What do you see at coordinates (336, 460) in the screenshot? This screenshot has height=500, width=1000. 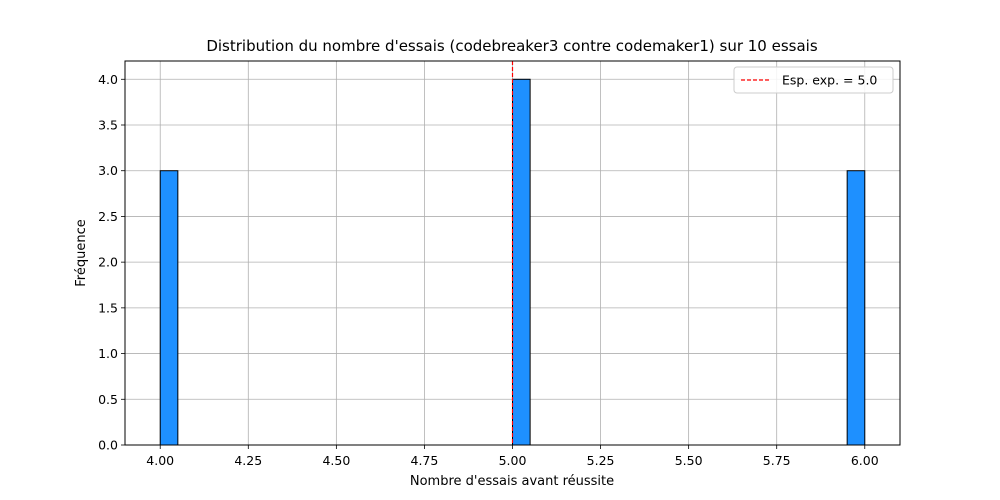 I see `x-tick-label: 4.50` at bounding box center [336, 460].